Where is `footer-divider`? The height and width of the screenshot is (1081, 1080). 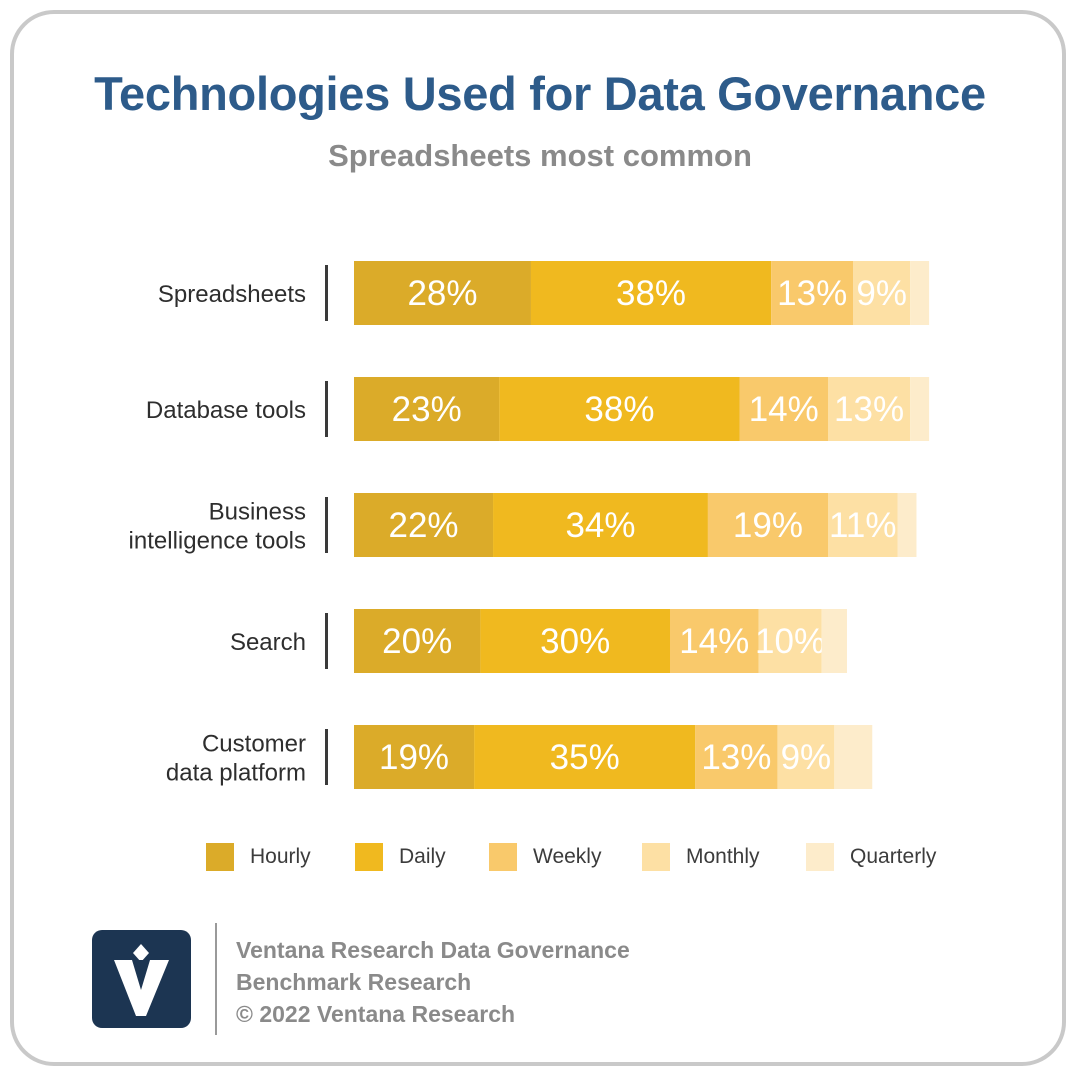
footer-divider is located at coordinates (216, 979).